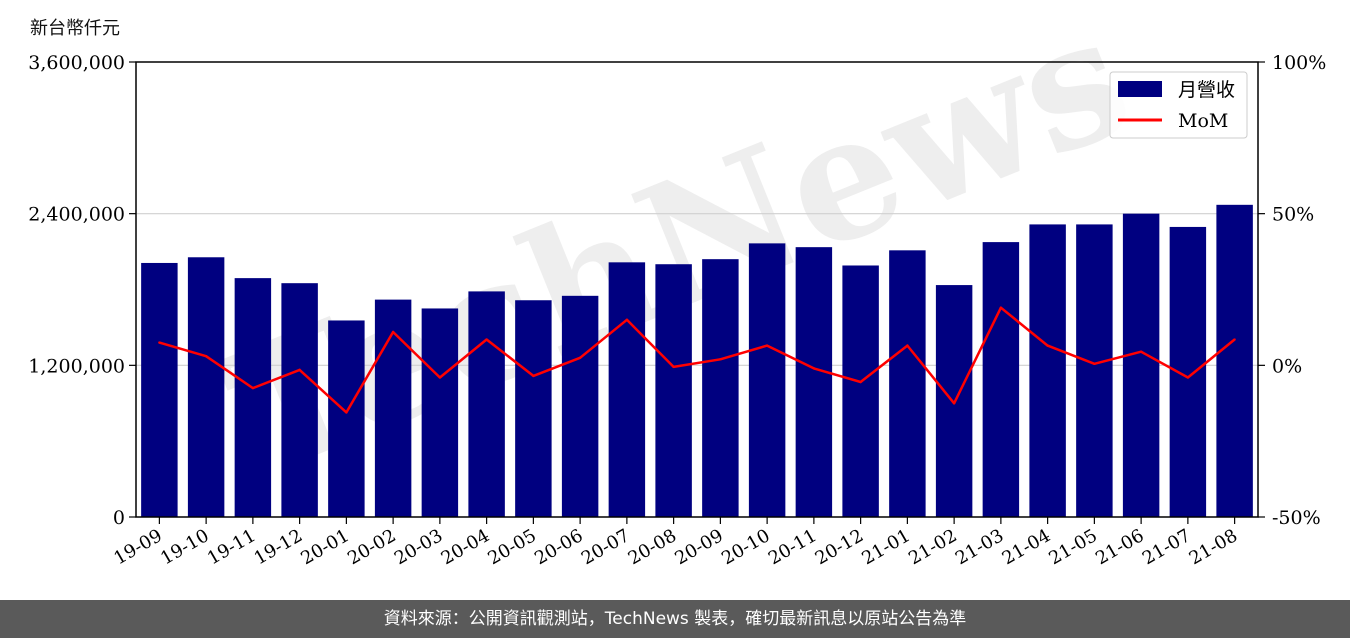 Image resolution: width=1350 pixels, height=638 pixels. What do you see at coordinates (137, 547) in the screenshot?
I see `x-tick-label: 19-09` at bounding box center [137, 547].